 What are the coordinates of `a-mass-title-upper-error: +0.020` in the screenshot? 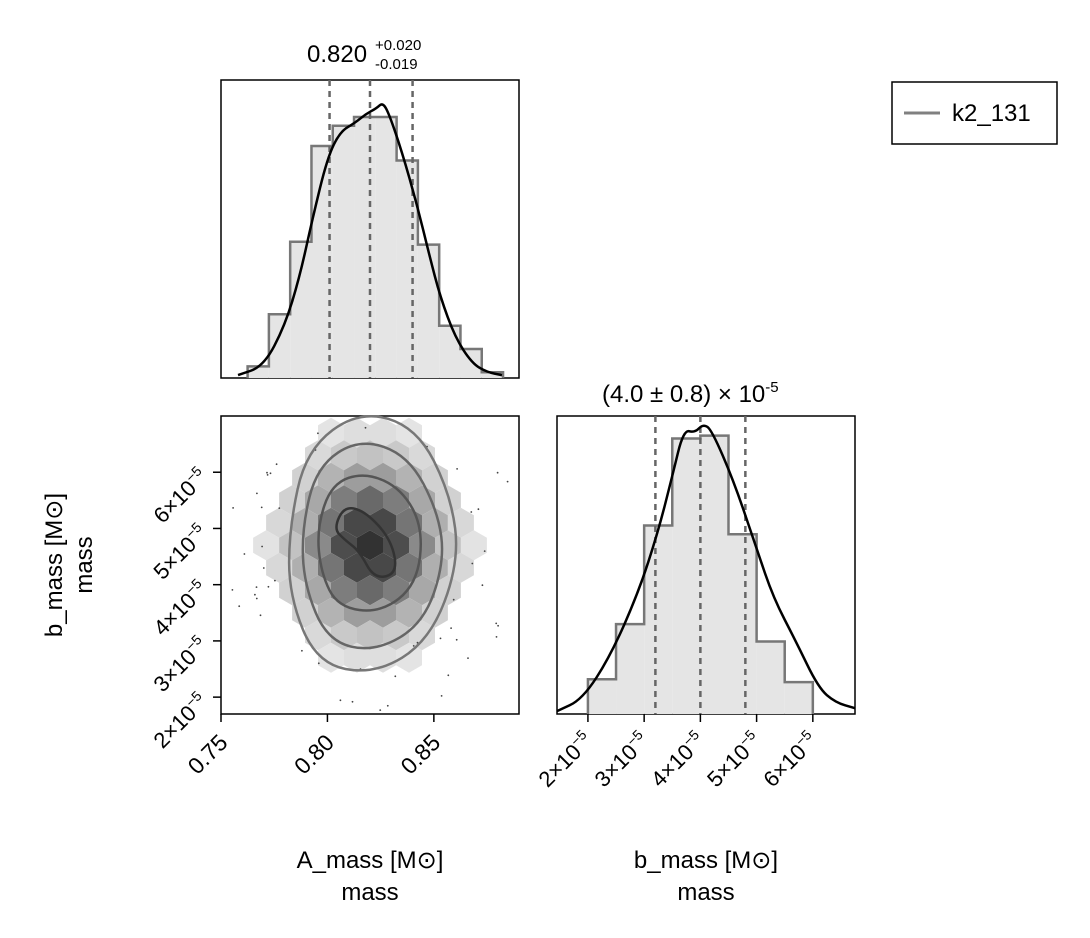 It's located at (398, 45).